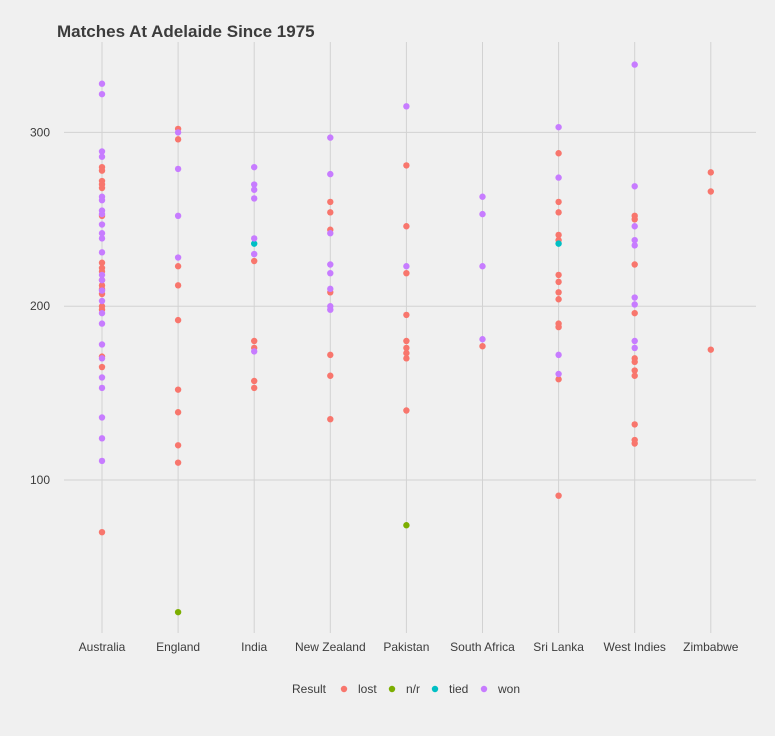 Image resolution: width=775 pixels, height=736 pixels. Describe the element at coordinates (330, 647) in the screenshot. I see `x-tick-label: New Zealand` at that location.